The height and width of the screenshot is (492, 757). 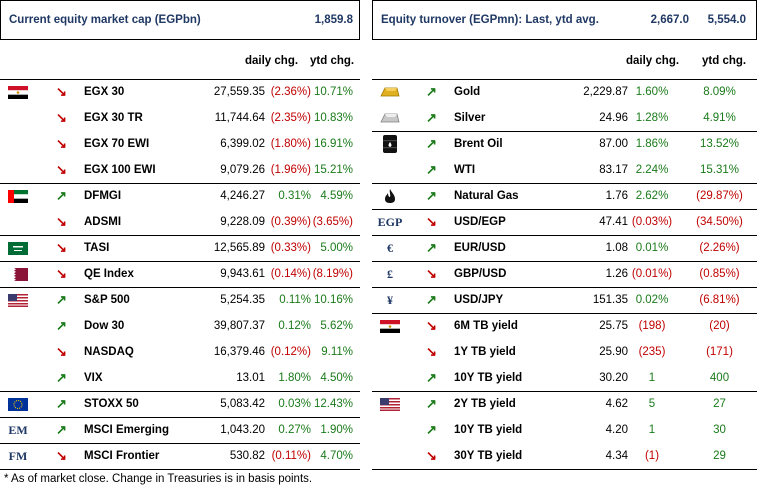 What do you see at coordinates (290, 222) in the screenshot?
I see `equity-daily-change: (0.39%)` at bounding box center [290, 222].